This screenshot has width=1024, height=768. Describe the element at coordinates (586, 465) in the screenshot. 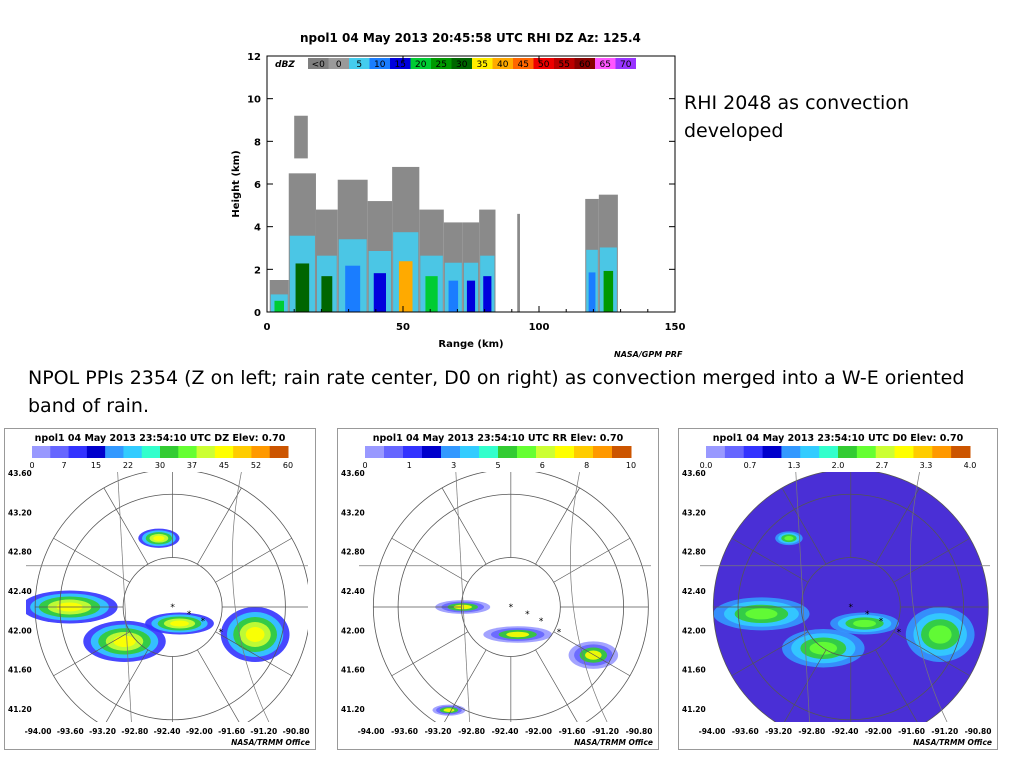

I see `ppi-scale-label: 8` at that location.